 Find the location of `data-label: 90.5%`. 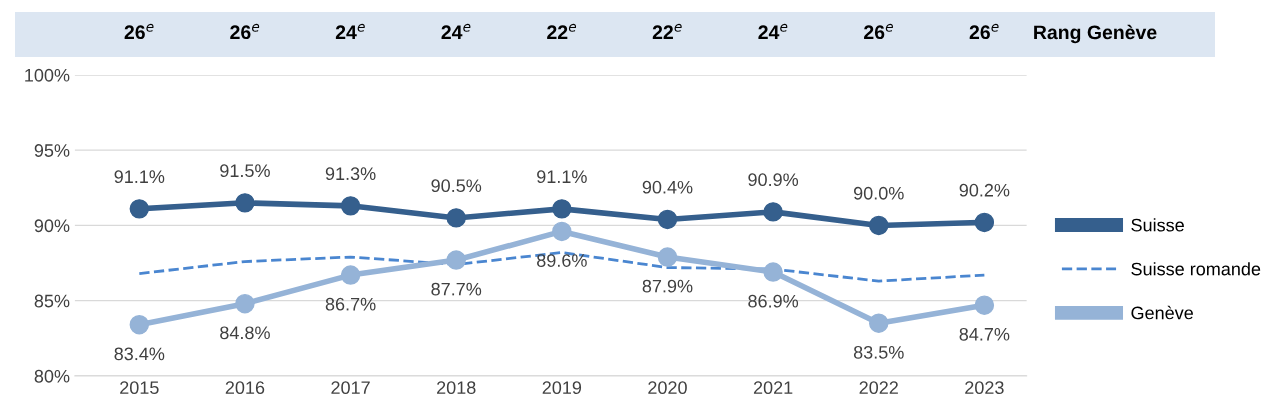

data-label: 90.5% is located at coordinates (456, 186).